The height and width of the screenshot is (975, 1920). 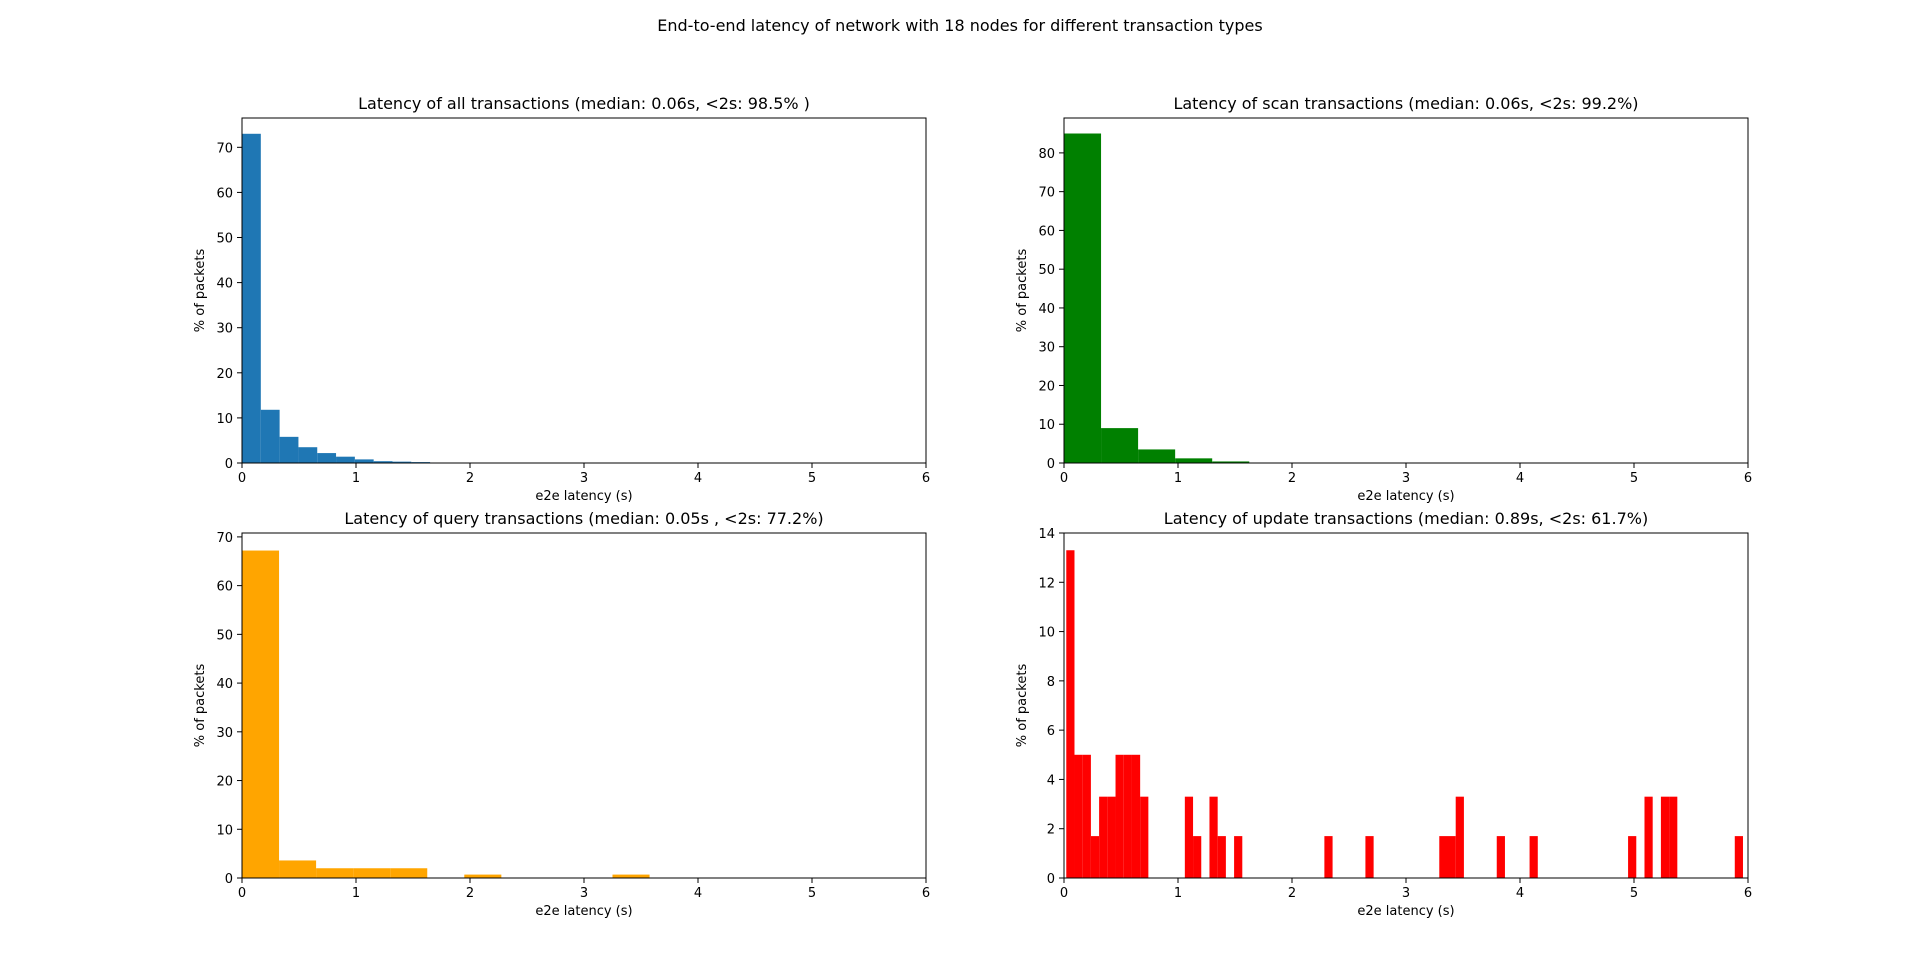 I want to click on y-tick-label: 50, so click(x=224, y=239).